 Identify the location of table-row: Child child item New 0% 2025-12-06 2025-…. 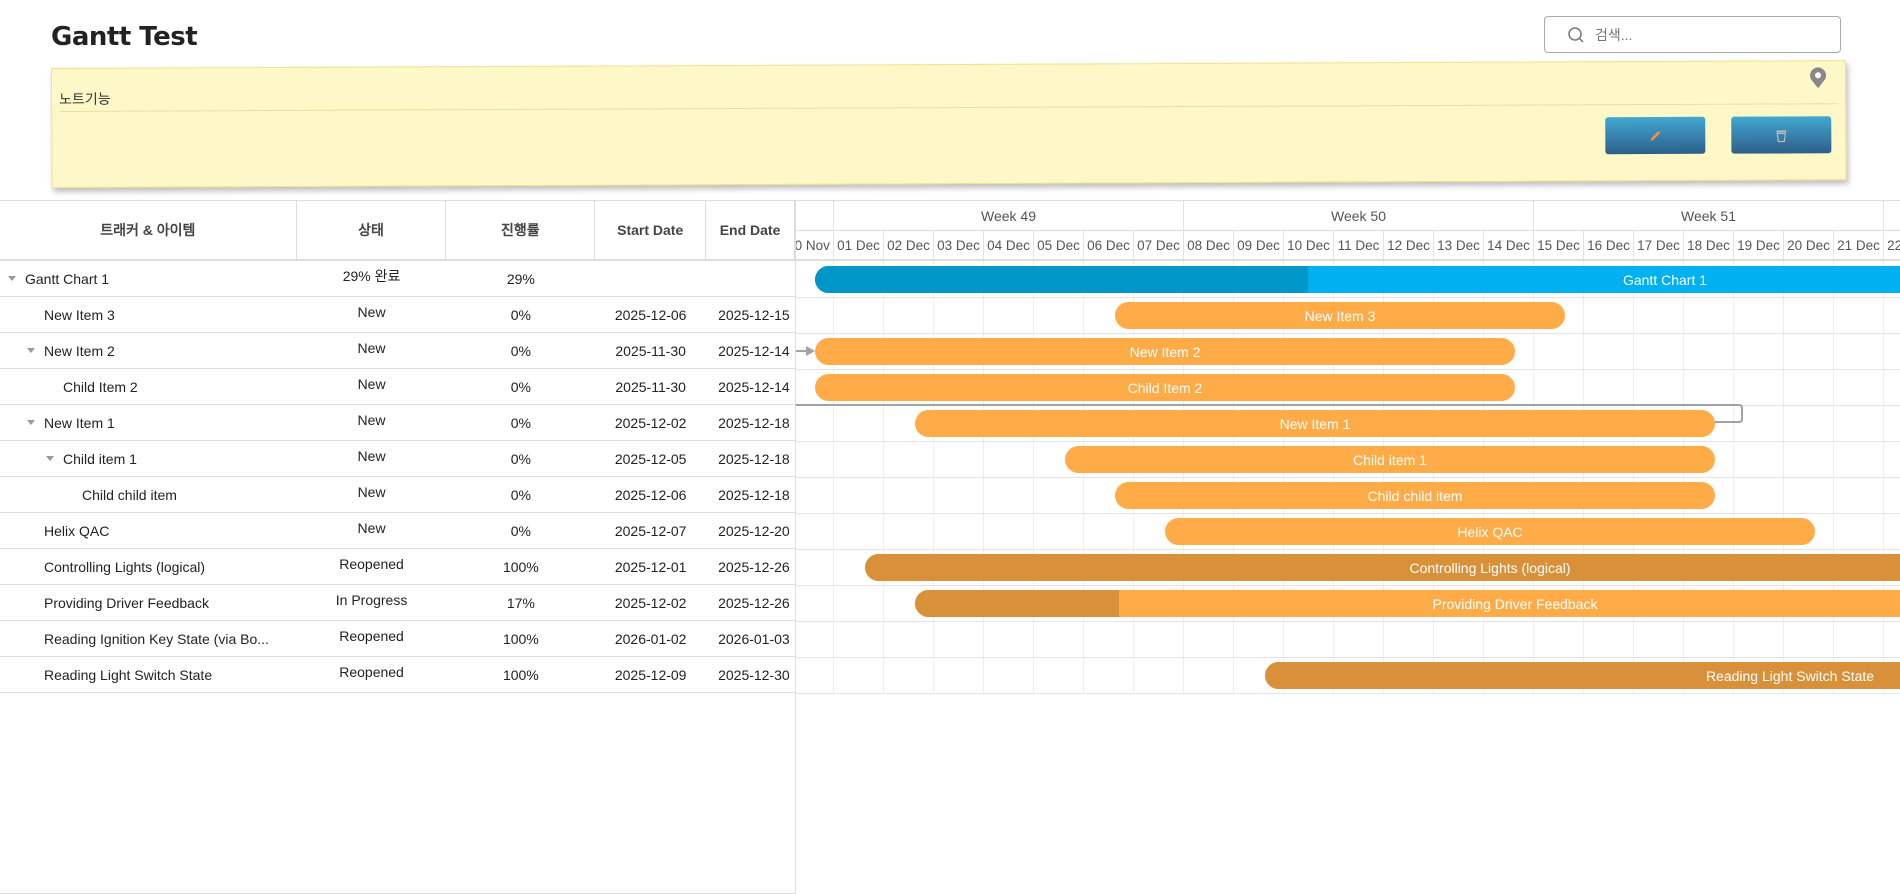
(397, 495).